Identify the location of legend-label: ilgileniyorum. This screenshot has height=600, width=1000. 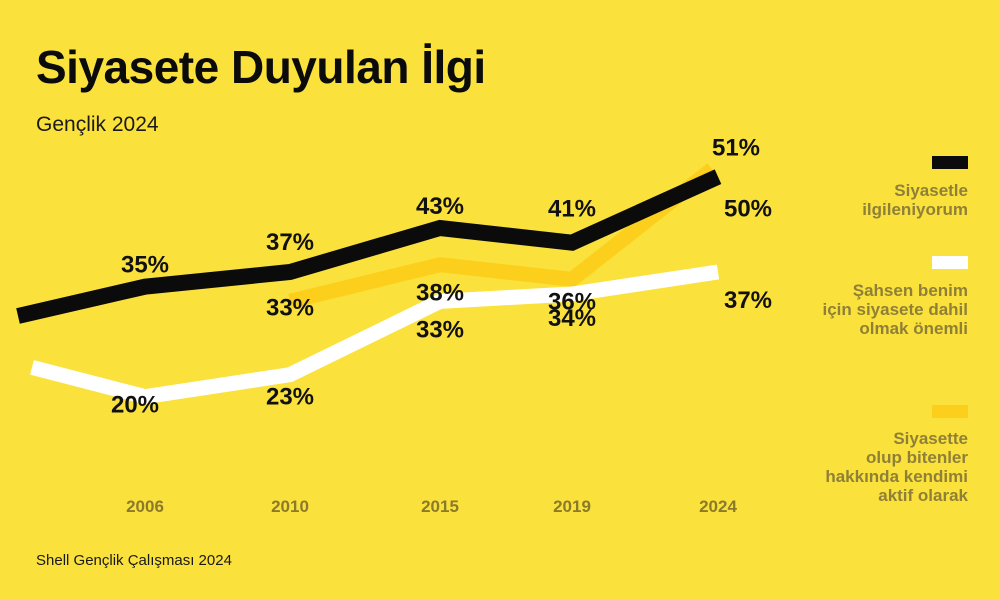
(915, 209).